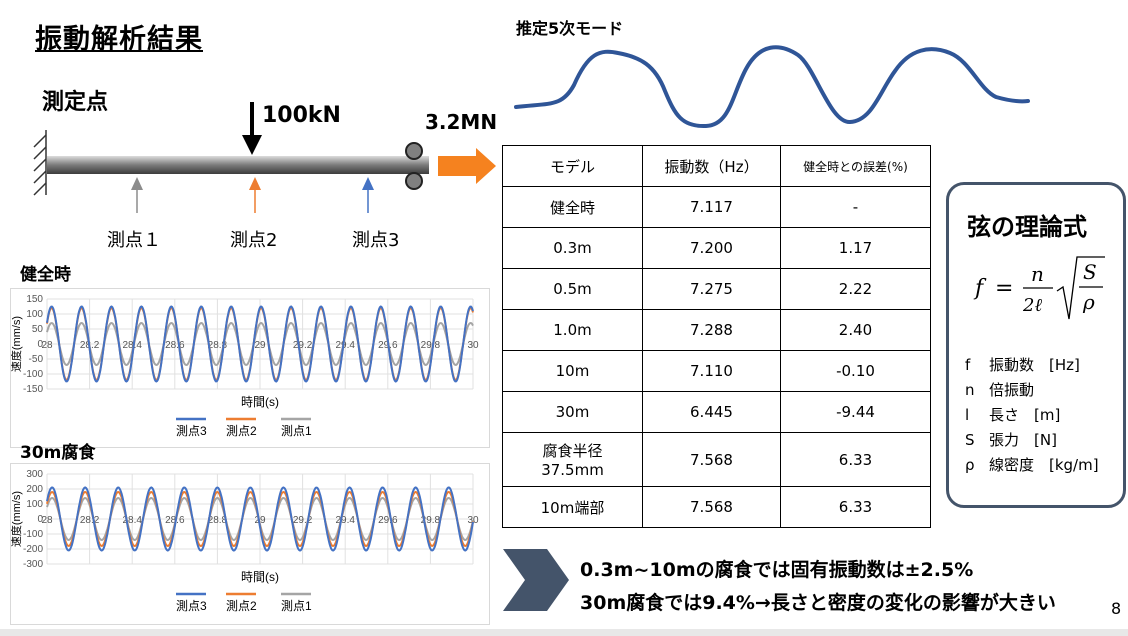 This screenshot has height=636, width=1128. I want to click on definition-text: 振動数 [Hz], so click(1034, 365).